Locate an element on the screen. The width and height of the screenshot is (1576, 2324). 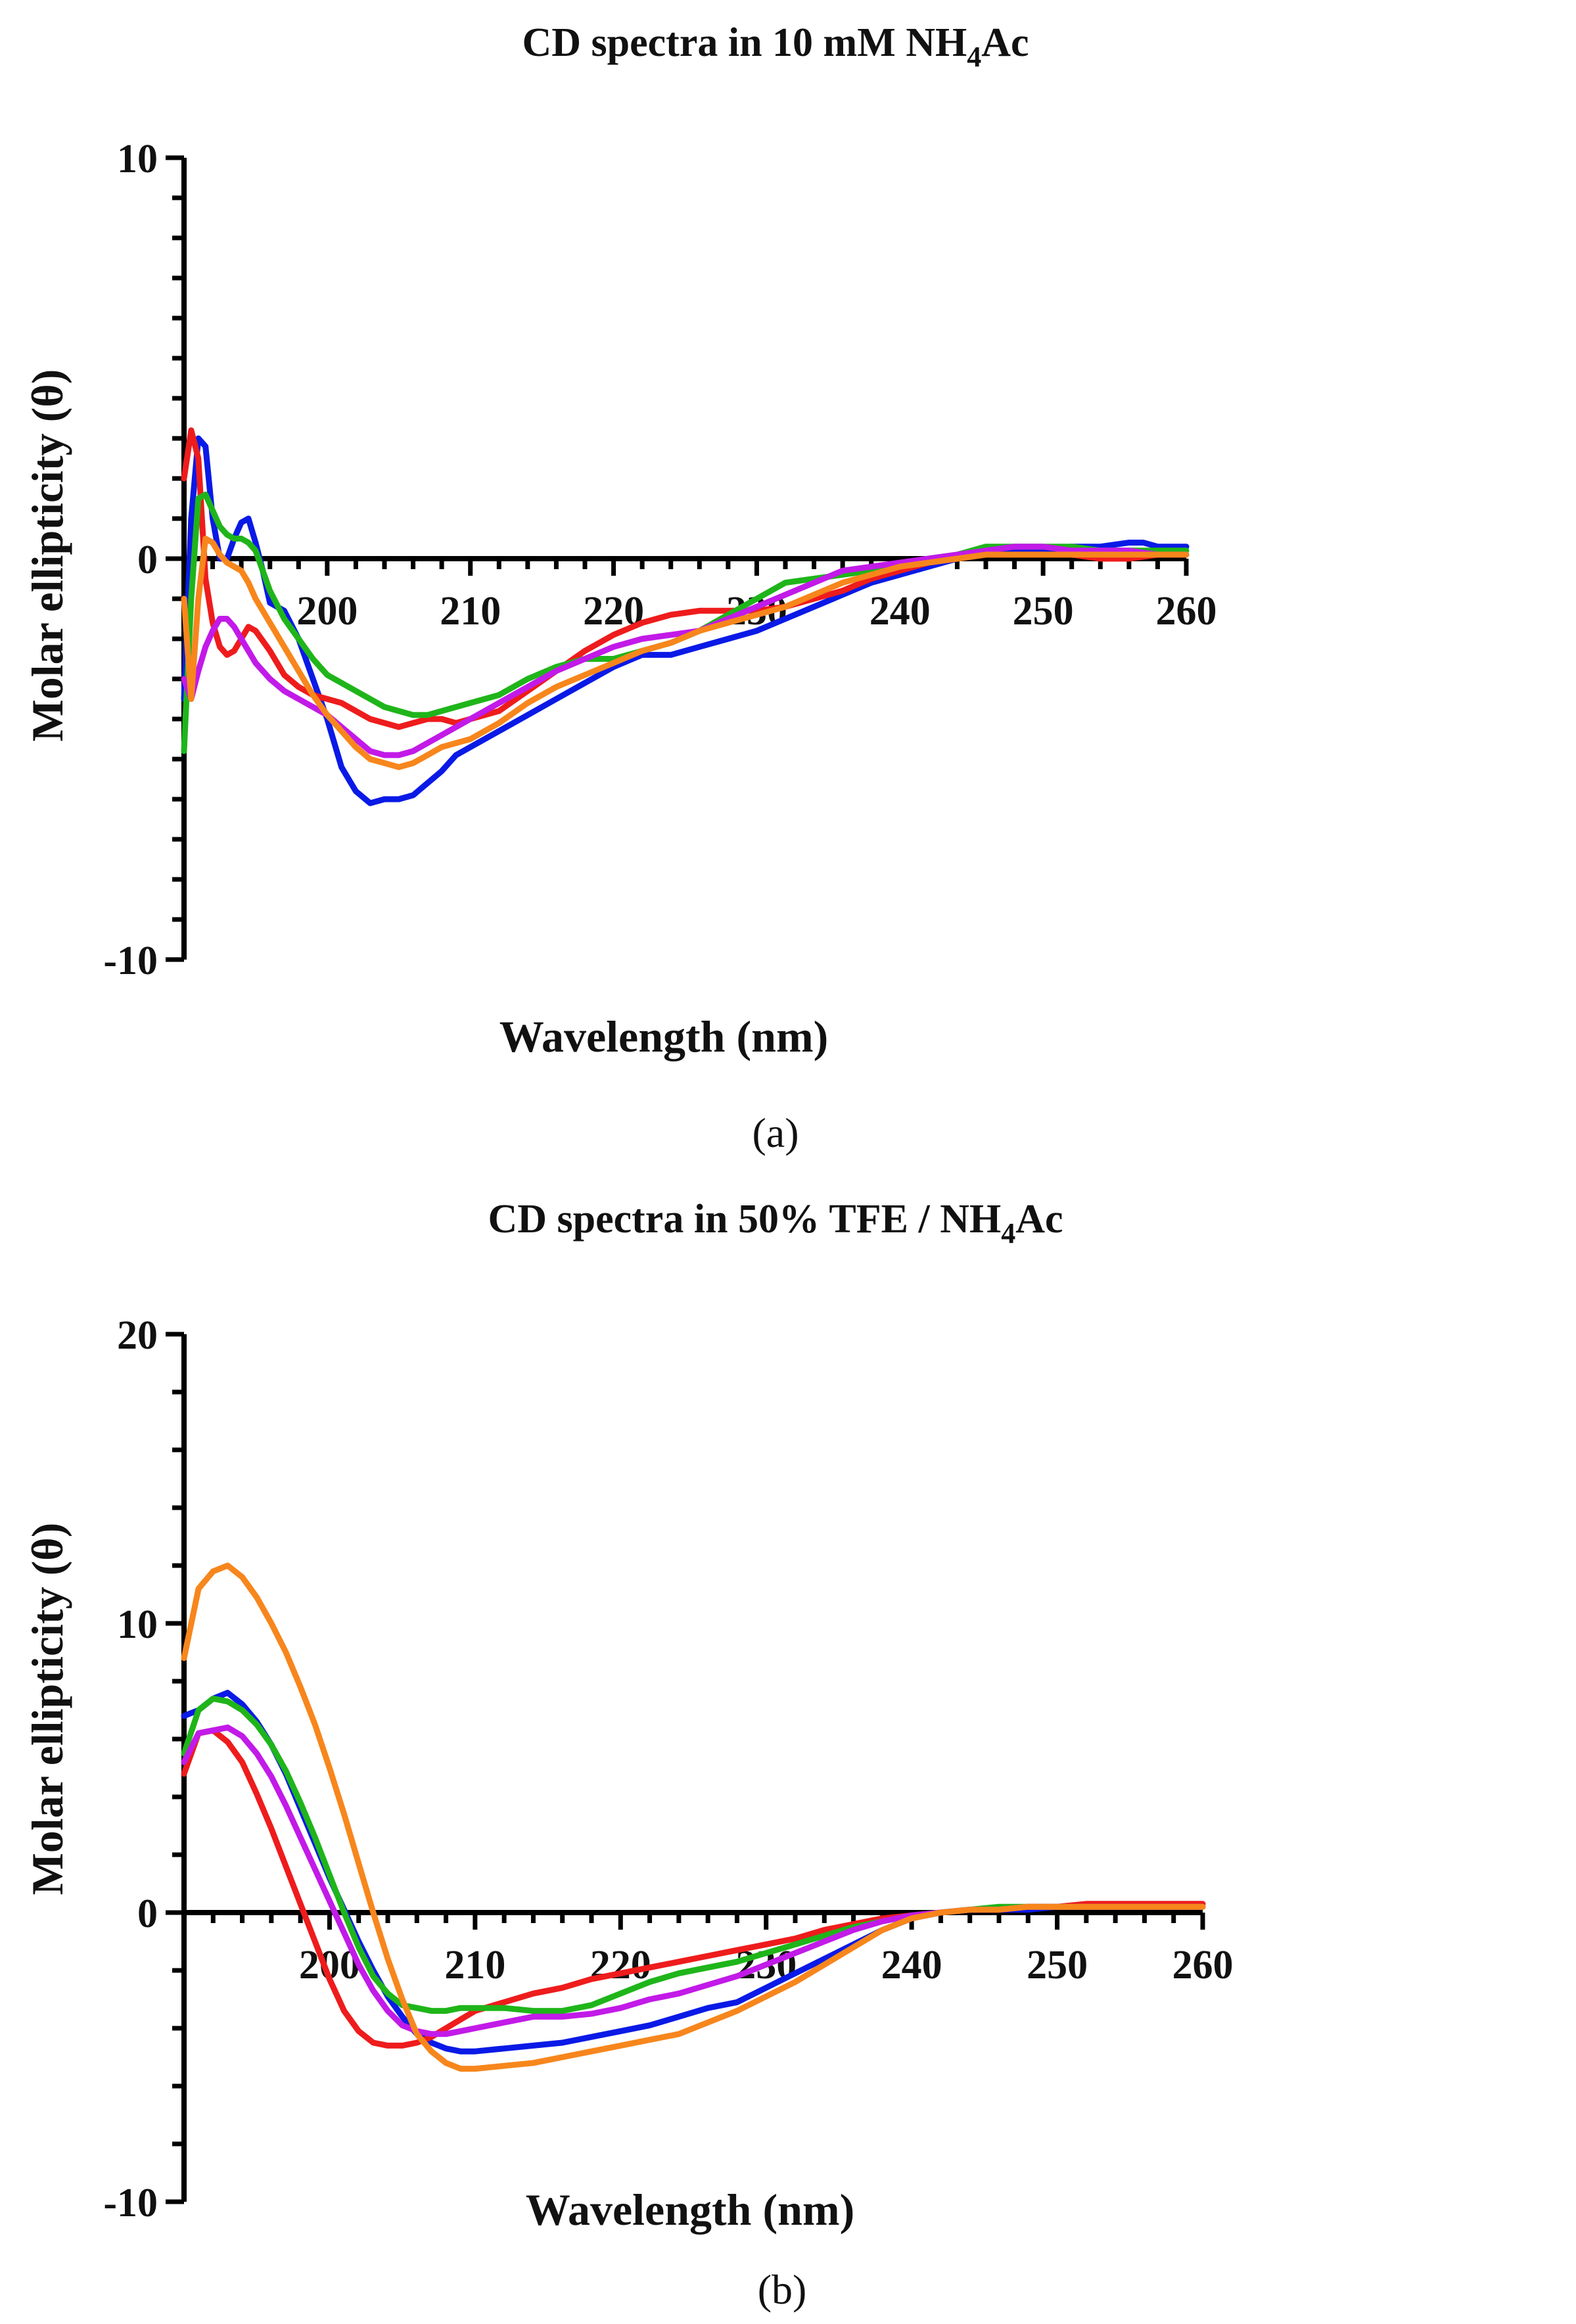
panel-a-label: (a) is located at coordinates (776, 1132).